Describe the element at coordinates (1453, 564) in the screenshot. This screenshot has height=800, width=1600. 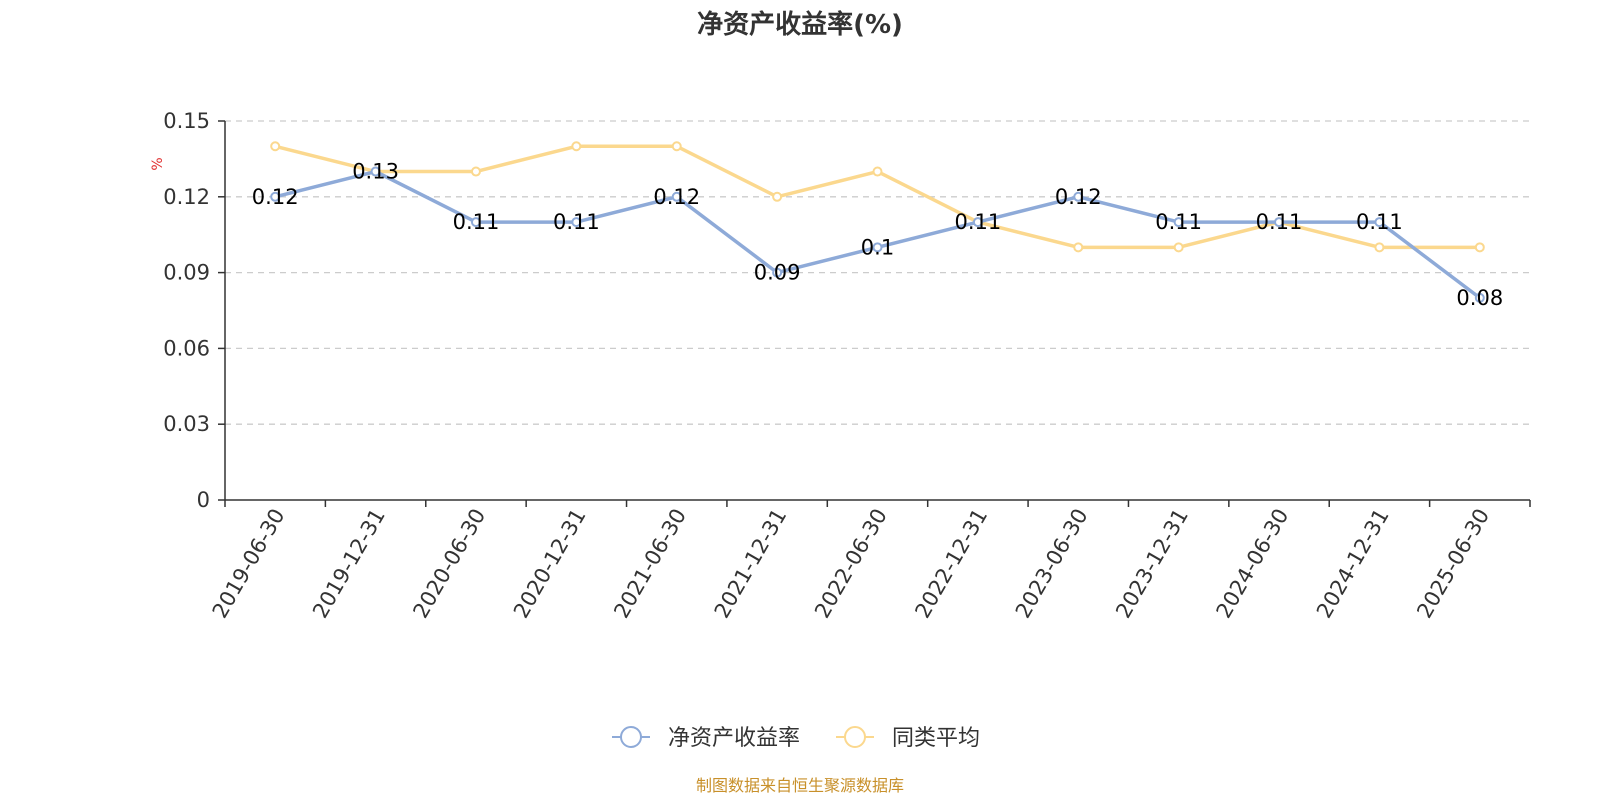
I see `x-tick-label: 2025-06-30` at that location.